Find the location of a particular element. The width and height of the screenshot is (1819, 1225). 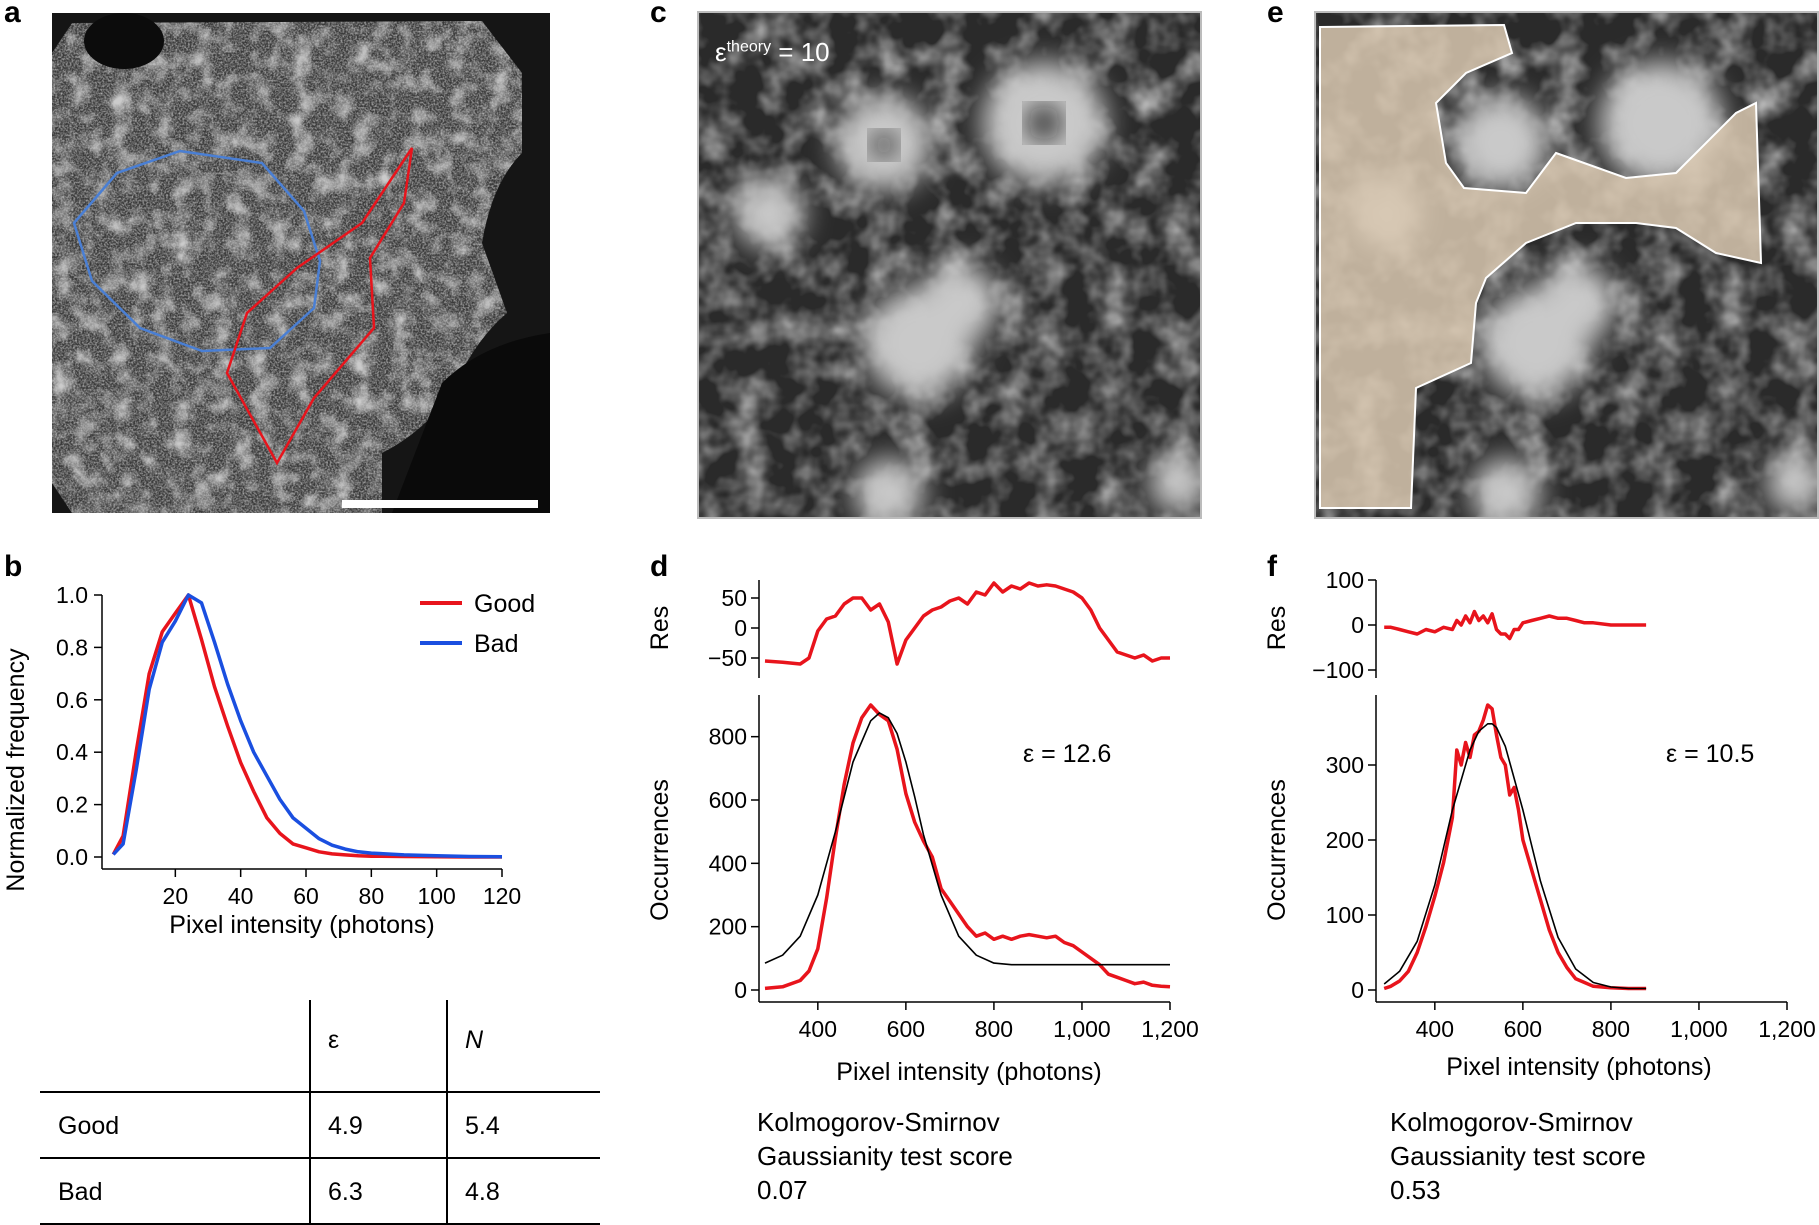

panel-letter-e: e is located at coordinates (1275, 14).